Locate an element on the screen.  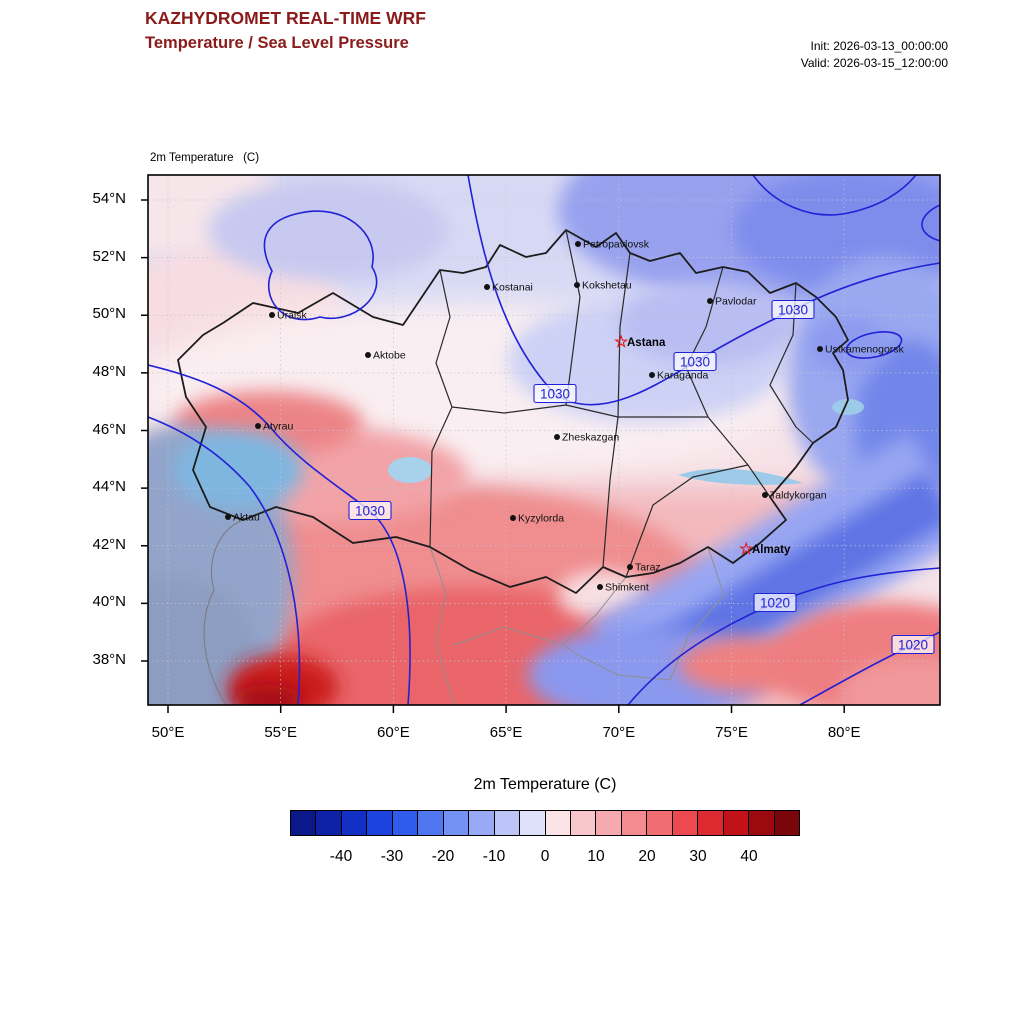
lat-tick-label: 52°N is located at coordinates (109, 256).